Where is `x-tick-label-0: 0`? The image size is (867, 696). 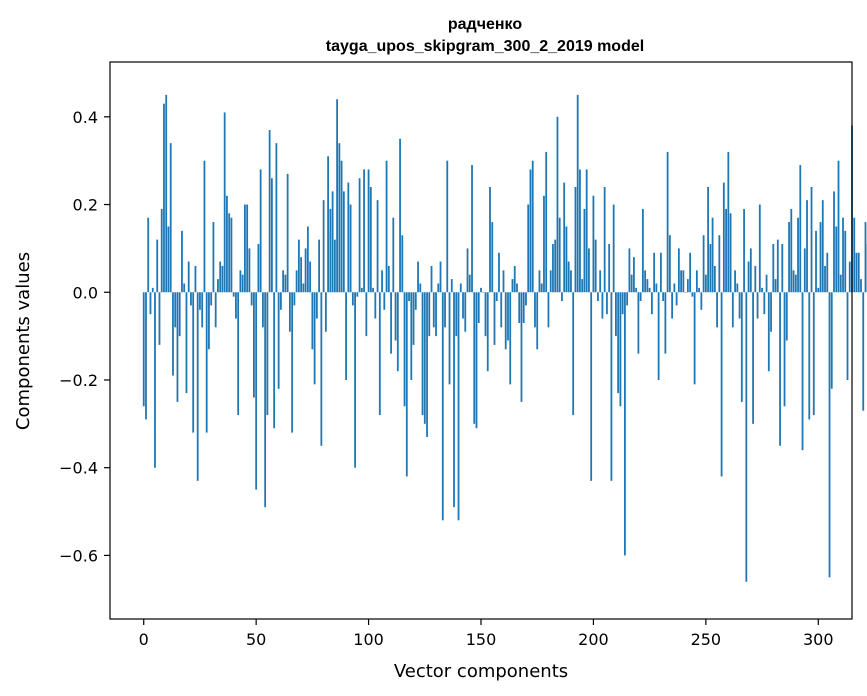
x-tick-label-0: 0 is located at coordinates (144, 639).